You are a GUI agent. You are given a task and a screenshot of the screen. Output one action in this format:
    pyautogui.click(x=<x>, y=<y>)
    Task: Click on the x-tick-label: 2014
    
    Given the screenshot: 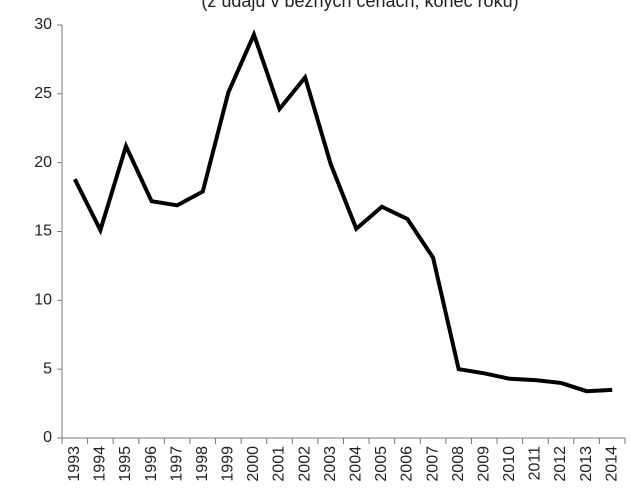 What is the action you would take?
    pyautogui.click(x=611, y=464)
    